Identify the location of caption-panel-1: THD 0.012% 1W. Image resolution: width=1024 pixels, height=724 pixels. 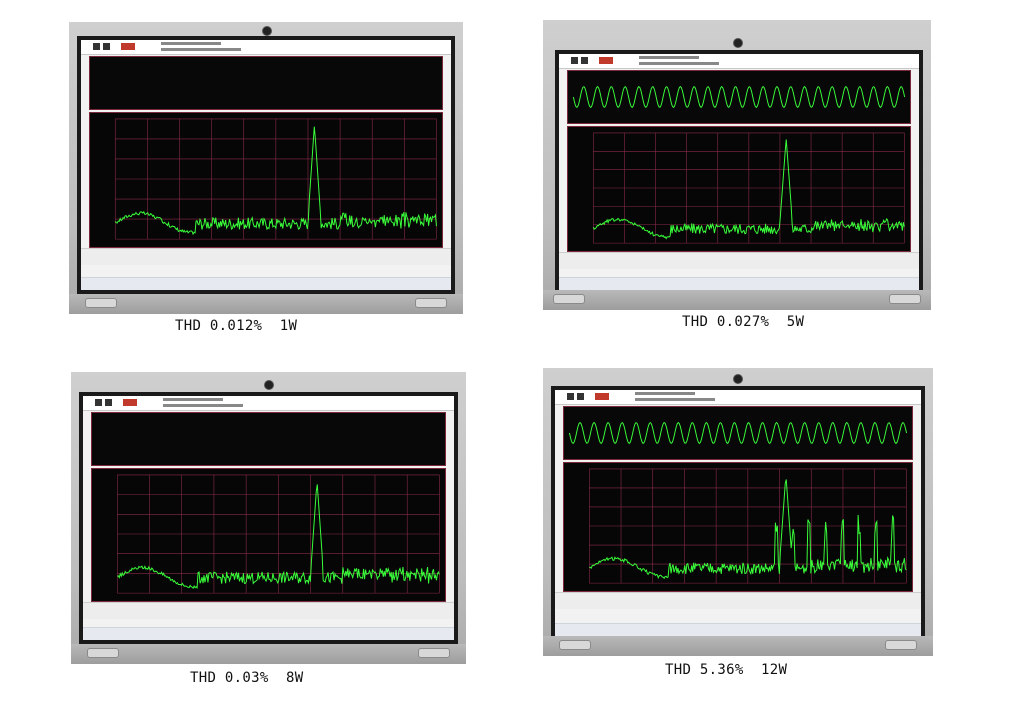
(236, 326).